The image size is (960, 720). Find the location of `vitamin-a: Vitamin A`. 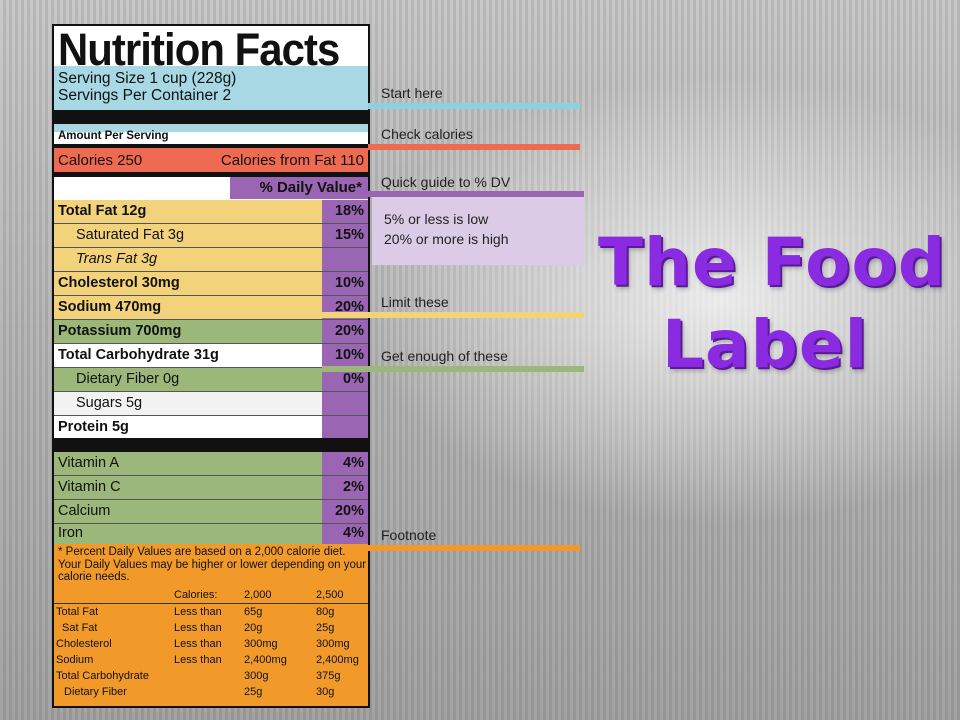

vitamin-a: Vitamin A is located at coordinates (88, 463).